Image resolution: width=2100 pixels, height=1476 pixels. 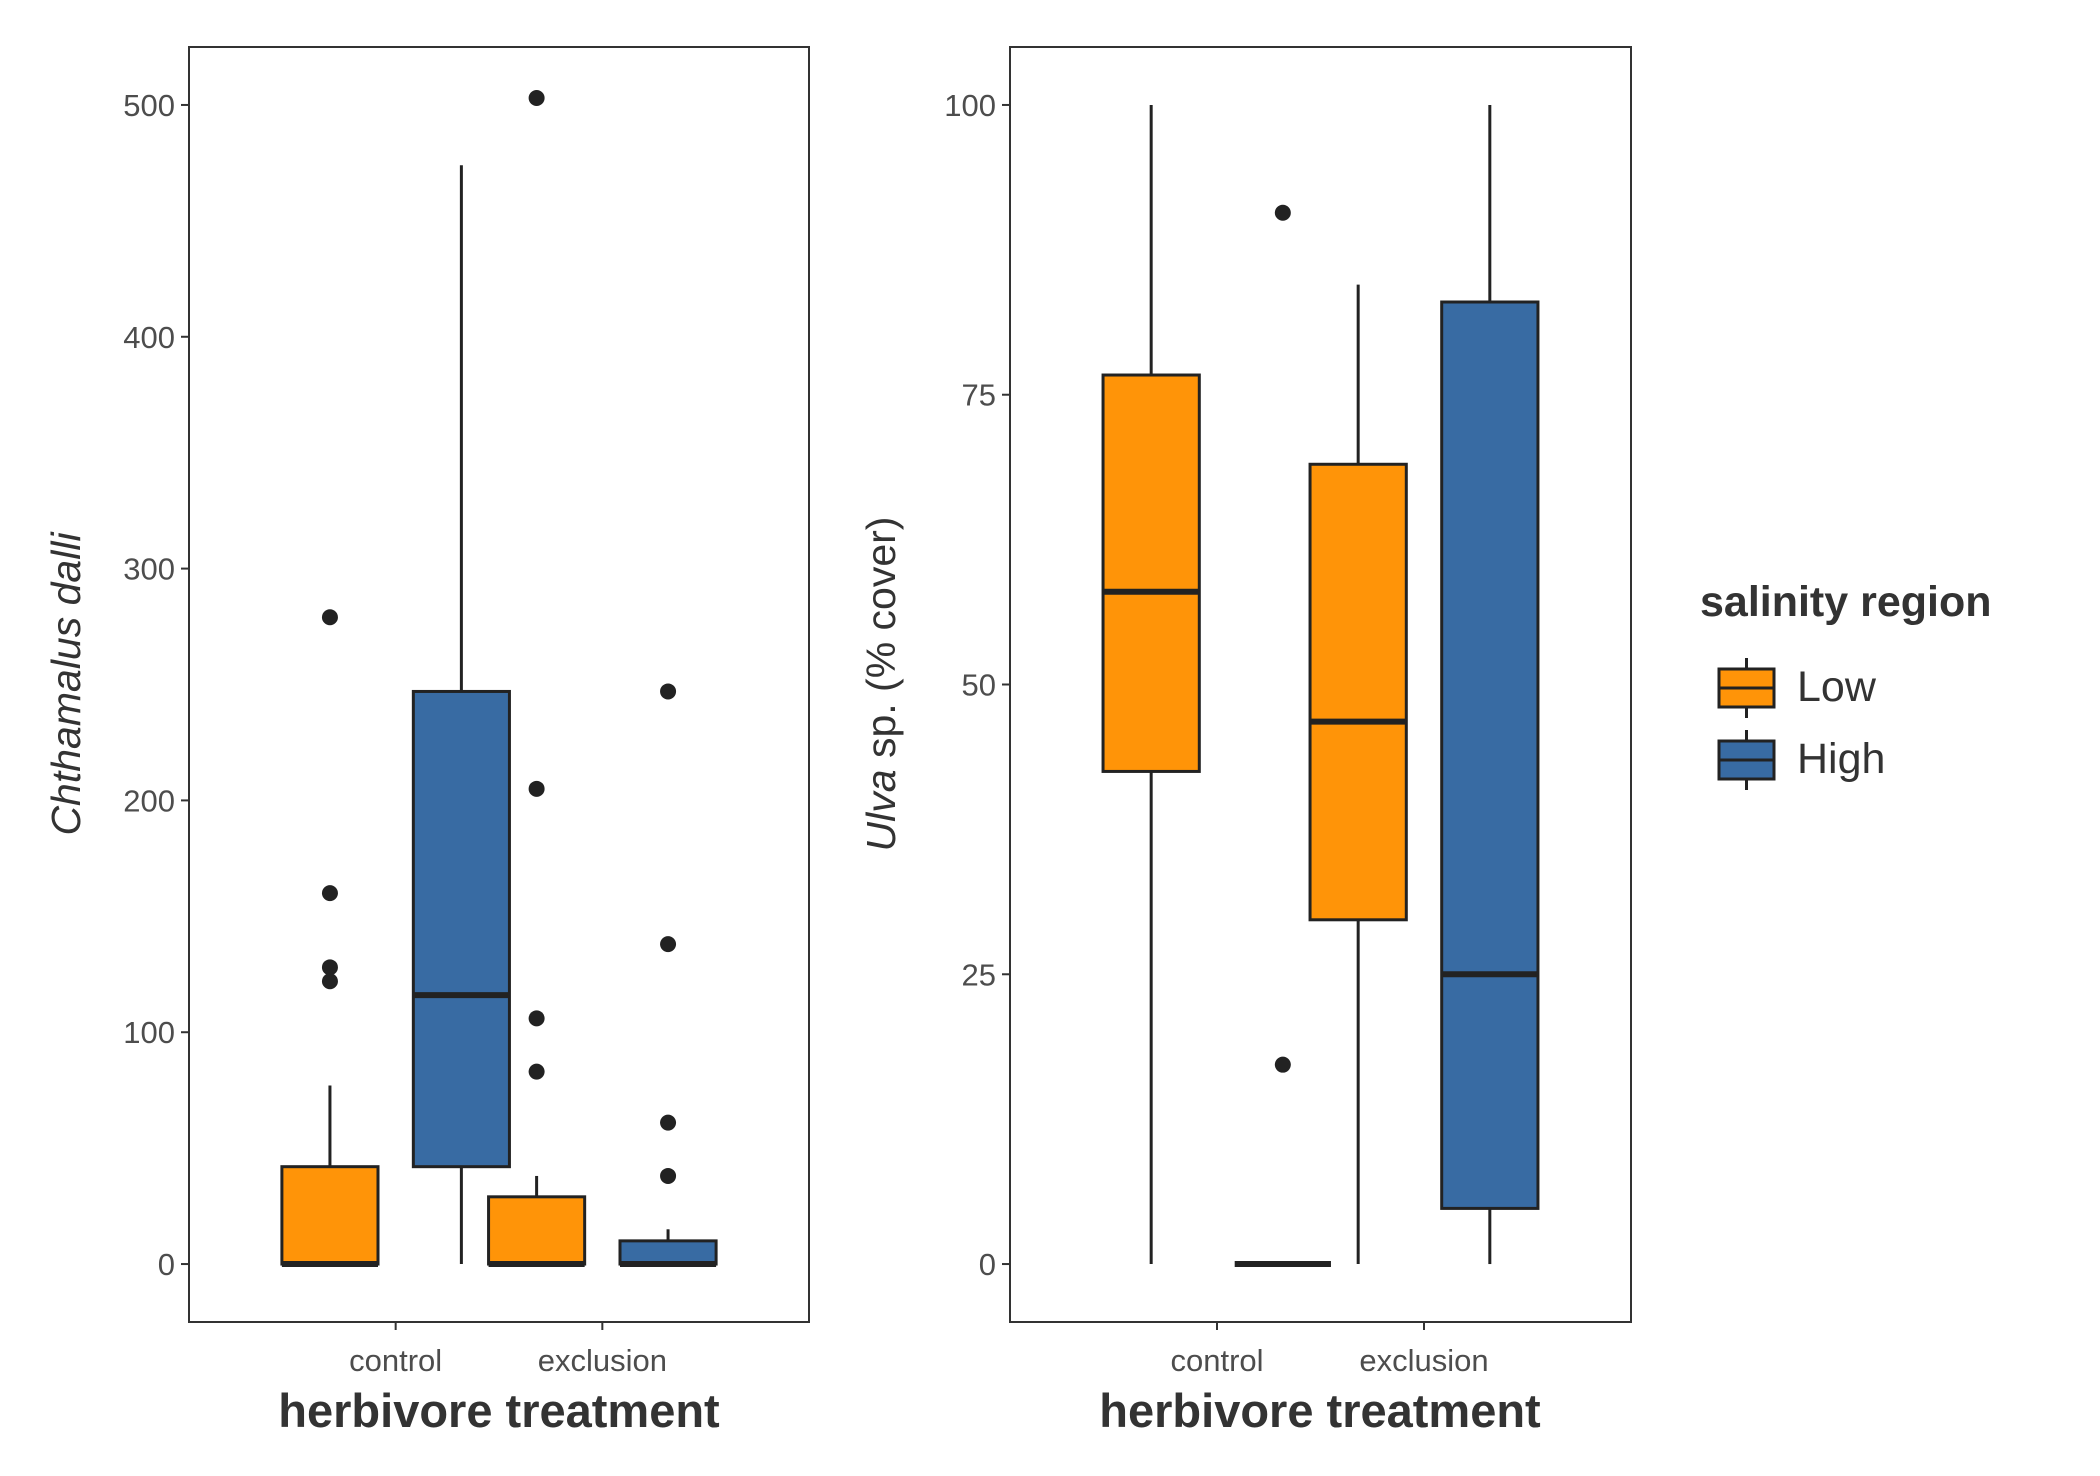 What do you see at coordinates (1746, 688) in the screenshot?
I see `legend-key-low` at bounding box center [1746, 688].